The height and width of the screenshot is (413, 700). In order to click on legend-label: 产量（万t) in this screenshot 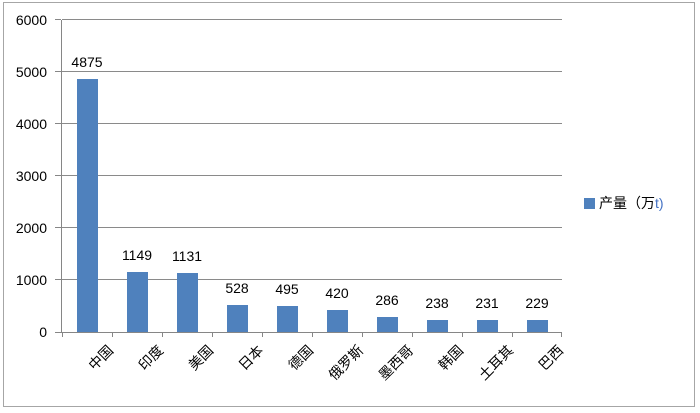, I will do `click(631, 203)`.